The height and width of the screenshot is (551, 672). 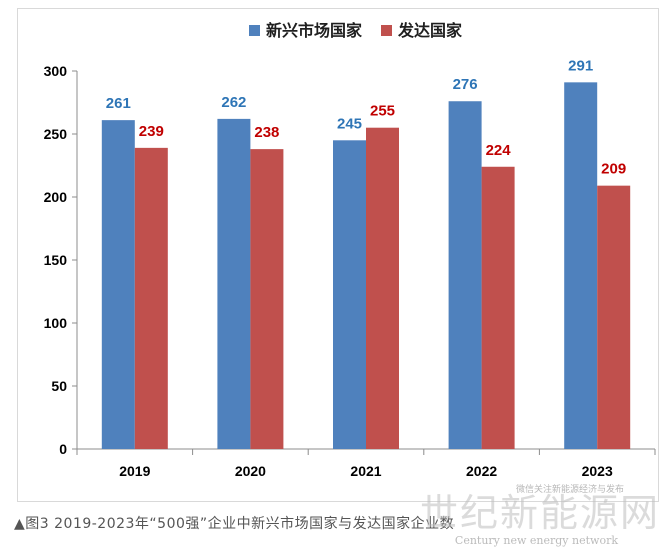 What do you see at coordinates (233, 102) in the screenshot?
I see `data-label: 262` at bounding box center [233, 102].